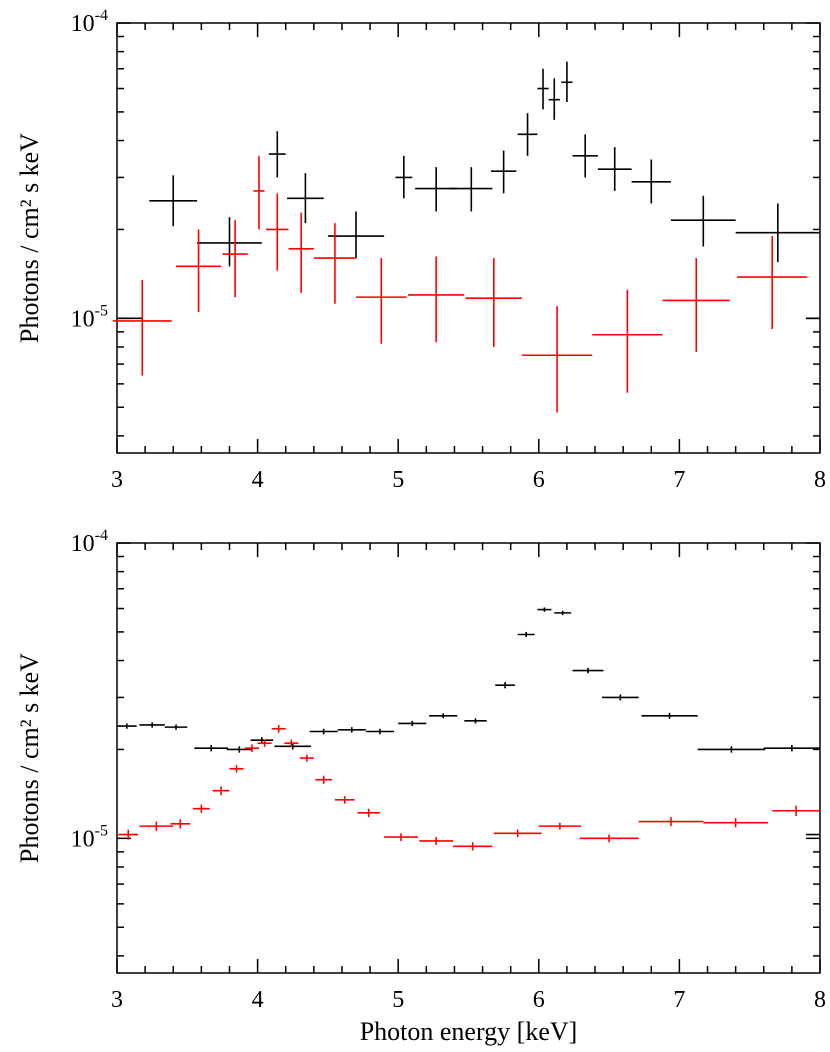 The image size is (830, 1052). Describe the element at coordinates (469, 1031) in the screenshot. I see `x-axis-title: Photon energy [keV]` at that location.